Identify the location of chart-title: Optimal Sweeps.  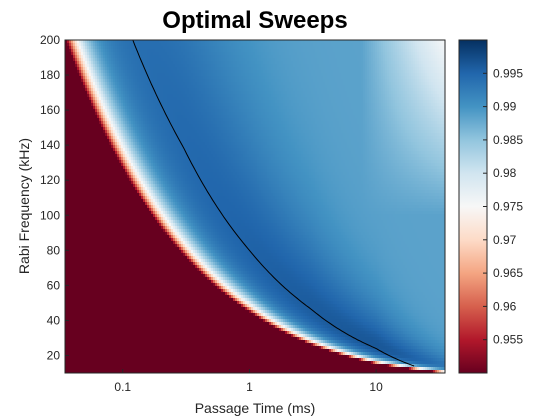
(254, 20).